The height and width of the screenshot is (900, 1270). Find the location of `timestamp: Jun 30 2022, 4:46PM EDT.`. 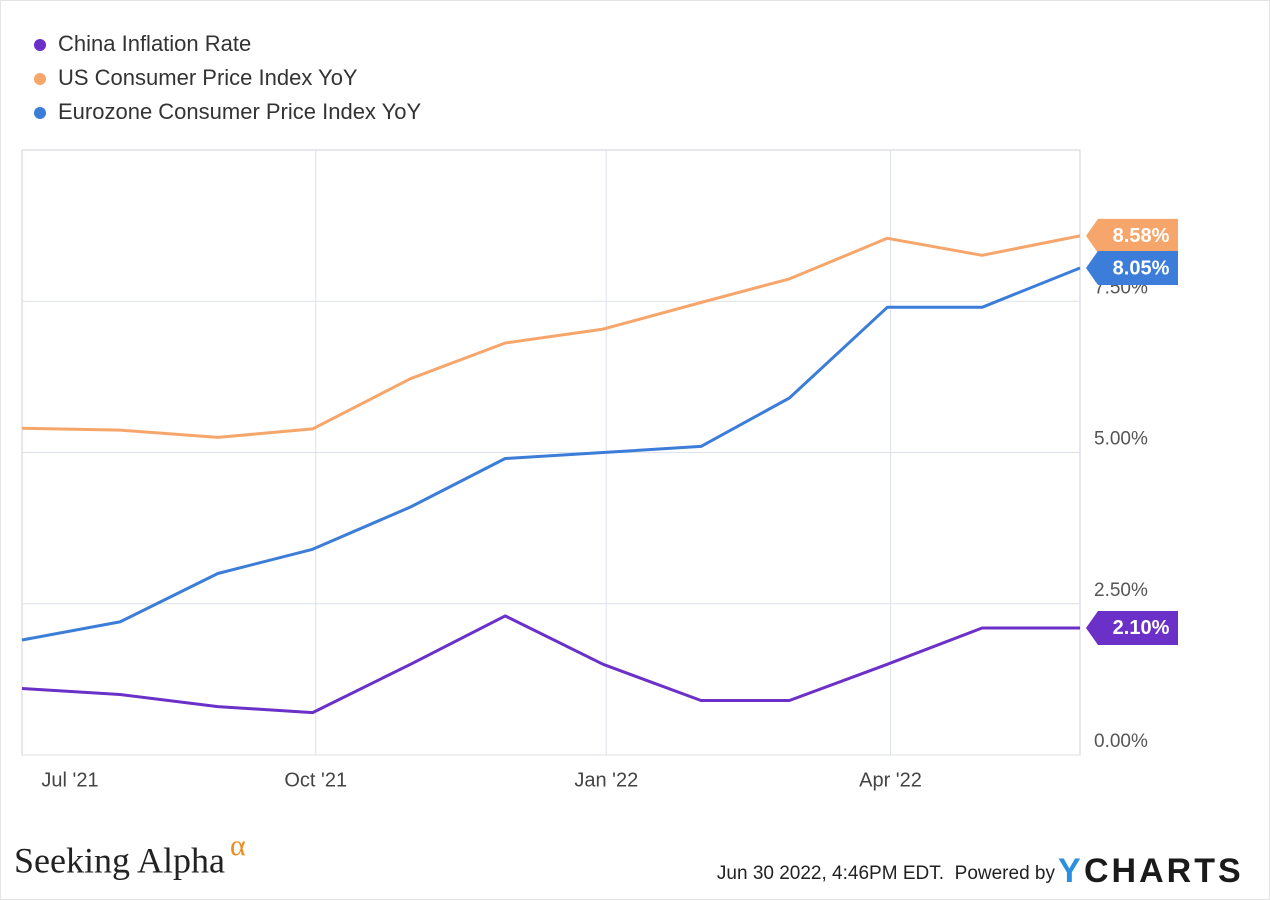

timestamp: Jun 30 2022, 4:46PM EDT. is located at coordinates (830, 873).